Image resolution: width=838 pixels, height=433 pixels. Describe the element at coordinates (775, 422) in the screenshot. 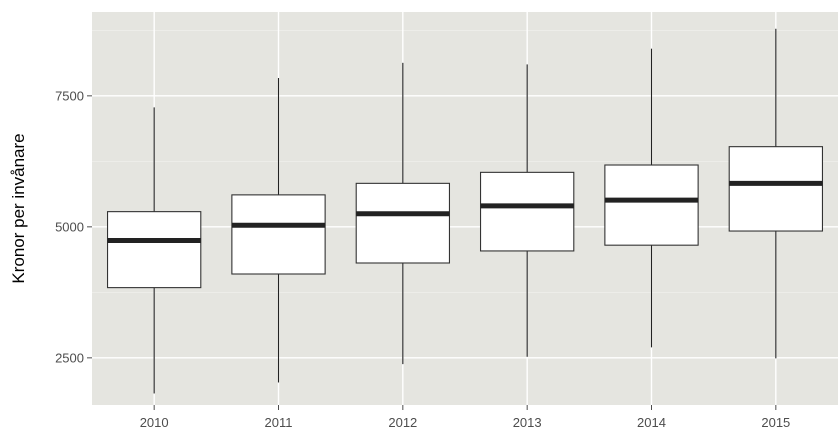

I see `x-tick-label: 2015` at that location.